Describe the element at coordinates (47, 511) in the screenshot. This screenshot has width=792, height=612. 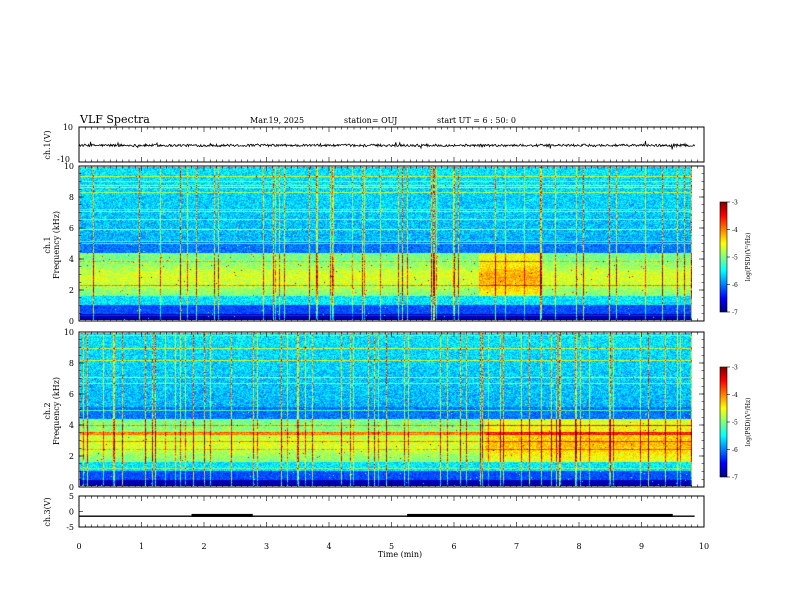
I see `ch3-voltage-ylabel: ch.3(V)` at that location.